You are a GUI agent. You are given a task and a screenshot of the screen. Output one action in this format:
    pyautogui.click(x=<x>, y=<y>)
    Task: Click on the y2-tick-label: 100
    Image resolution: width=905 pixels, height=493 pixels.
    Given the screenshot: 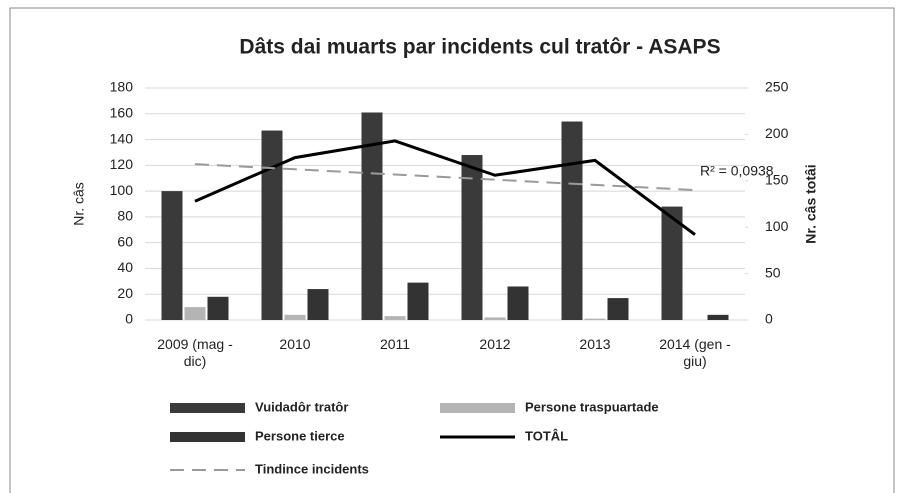 What is the action you would take?
    pyautogui.click(x=777, y=226)
    